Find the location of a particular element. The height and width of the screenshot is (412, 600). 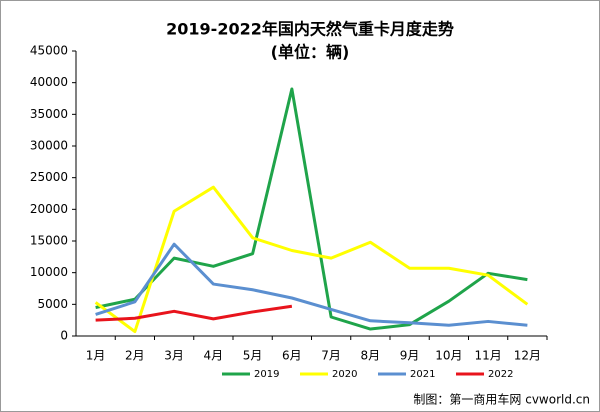

legend-label: 2020 is located at coordinates (344, 374).